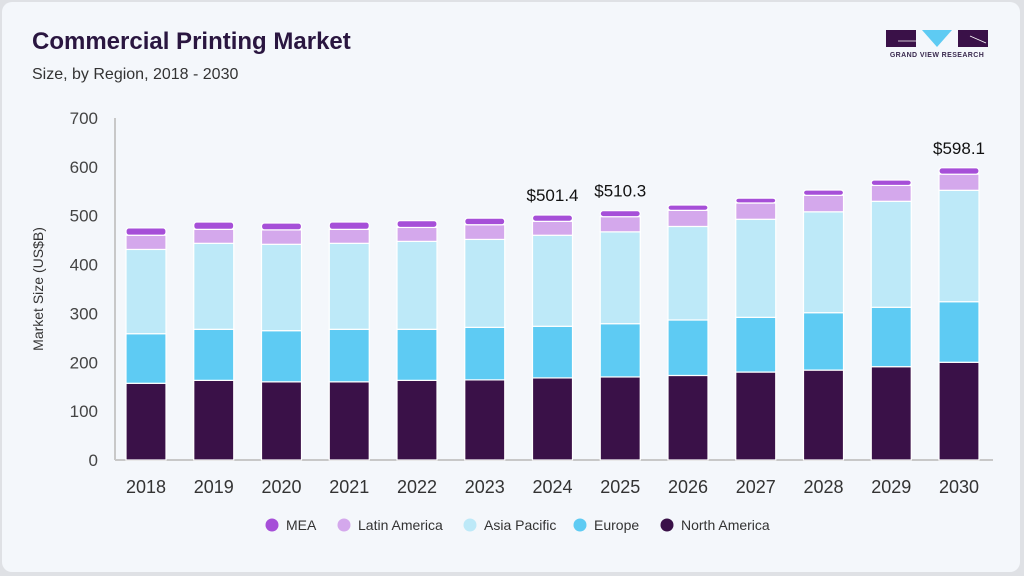 The height and width of the screenshot is (576, 1024). Describe the element at coordinates (84, 265) in the screenshot. I see `y-tick-label: 400` at that location.